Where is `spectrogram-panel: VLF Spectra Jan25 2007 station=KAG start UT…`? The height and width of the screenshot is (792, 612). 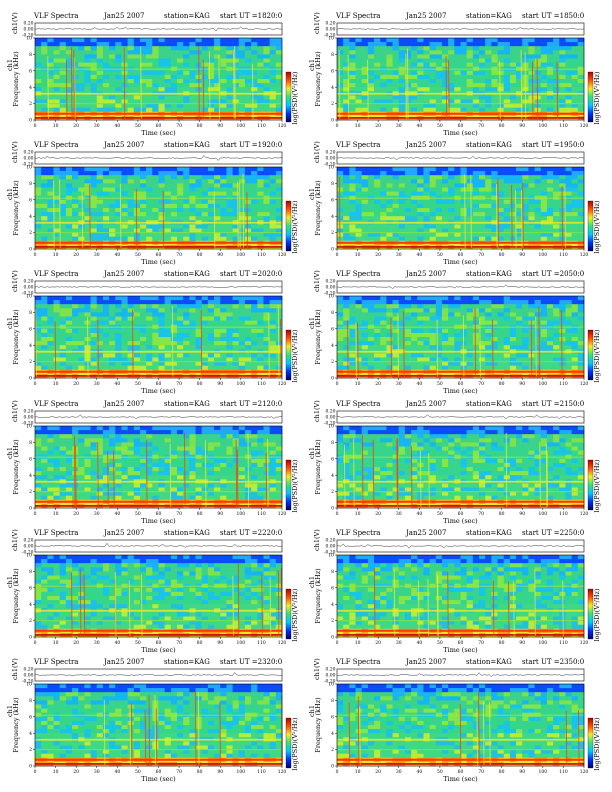 spectrogram-panel: VLF Spectra Jan25 2007 station=KAG start UT… is located at coordinates (153, 75).